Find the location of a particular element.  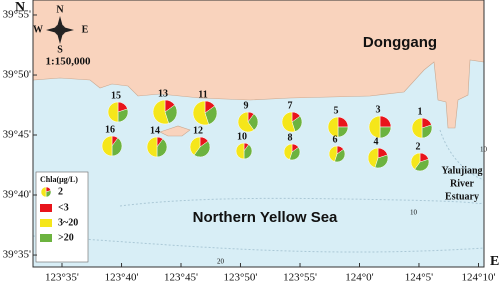

lon-letter: E is located at coordinates (494, 261).